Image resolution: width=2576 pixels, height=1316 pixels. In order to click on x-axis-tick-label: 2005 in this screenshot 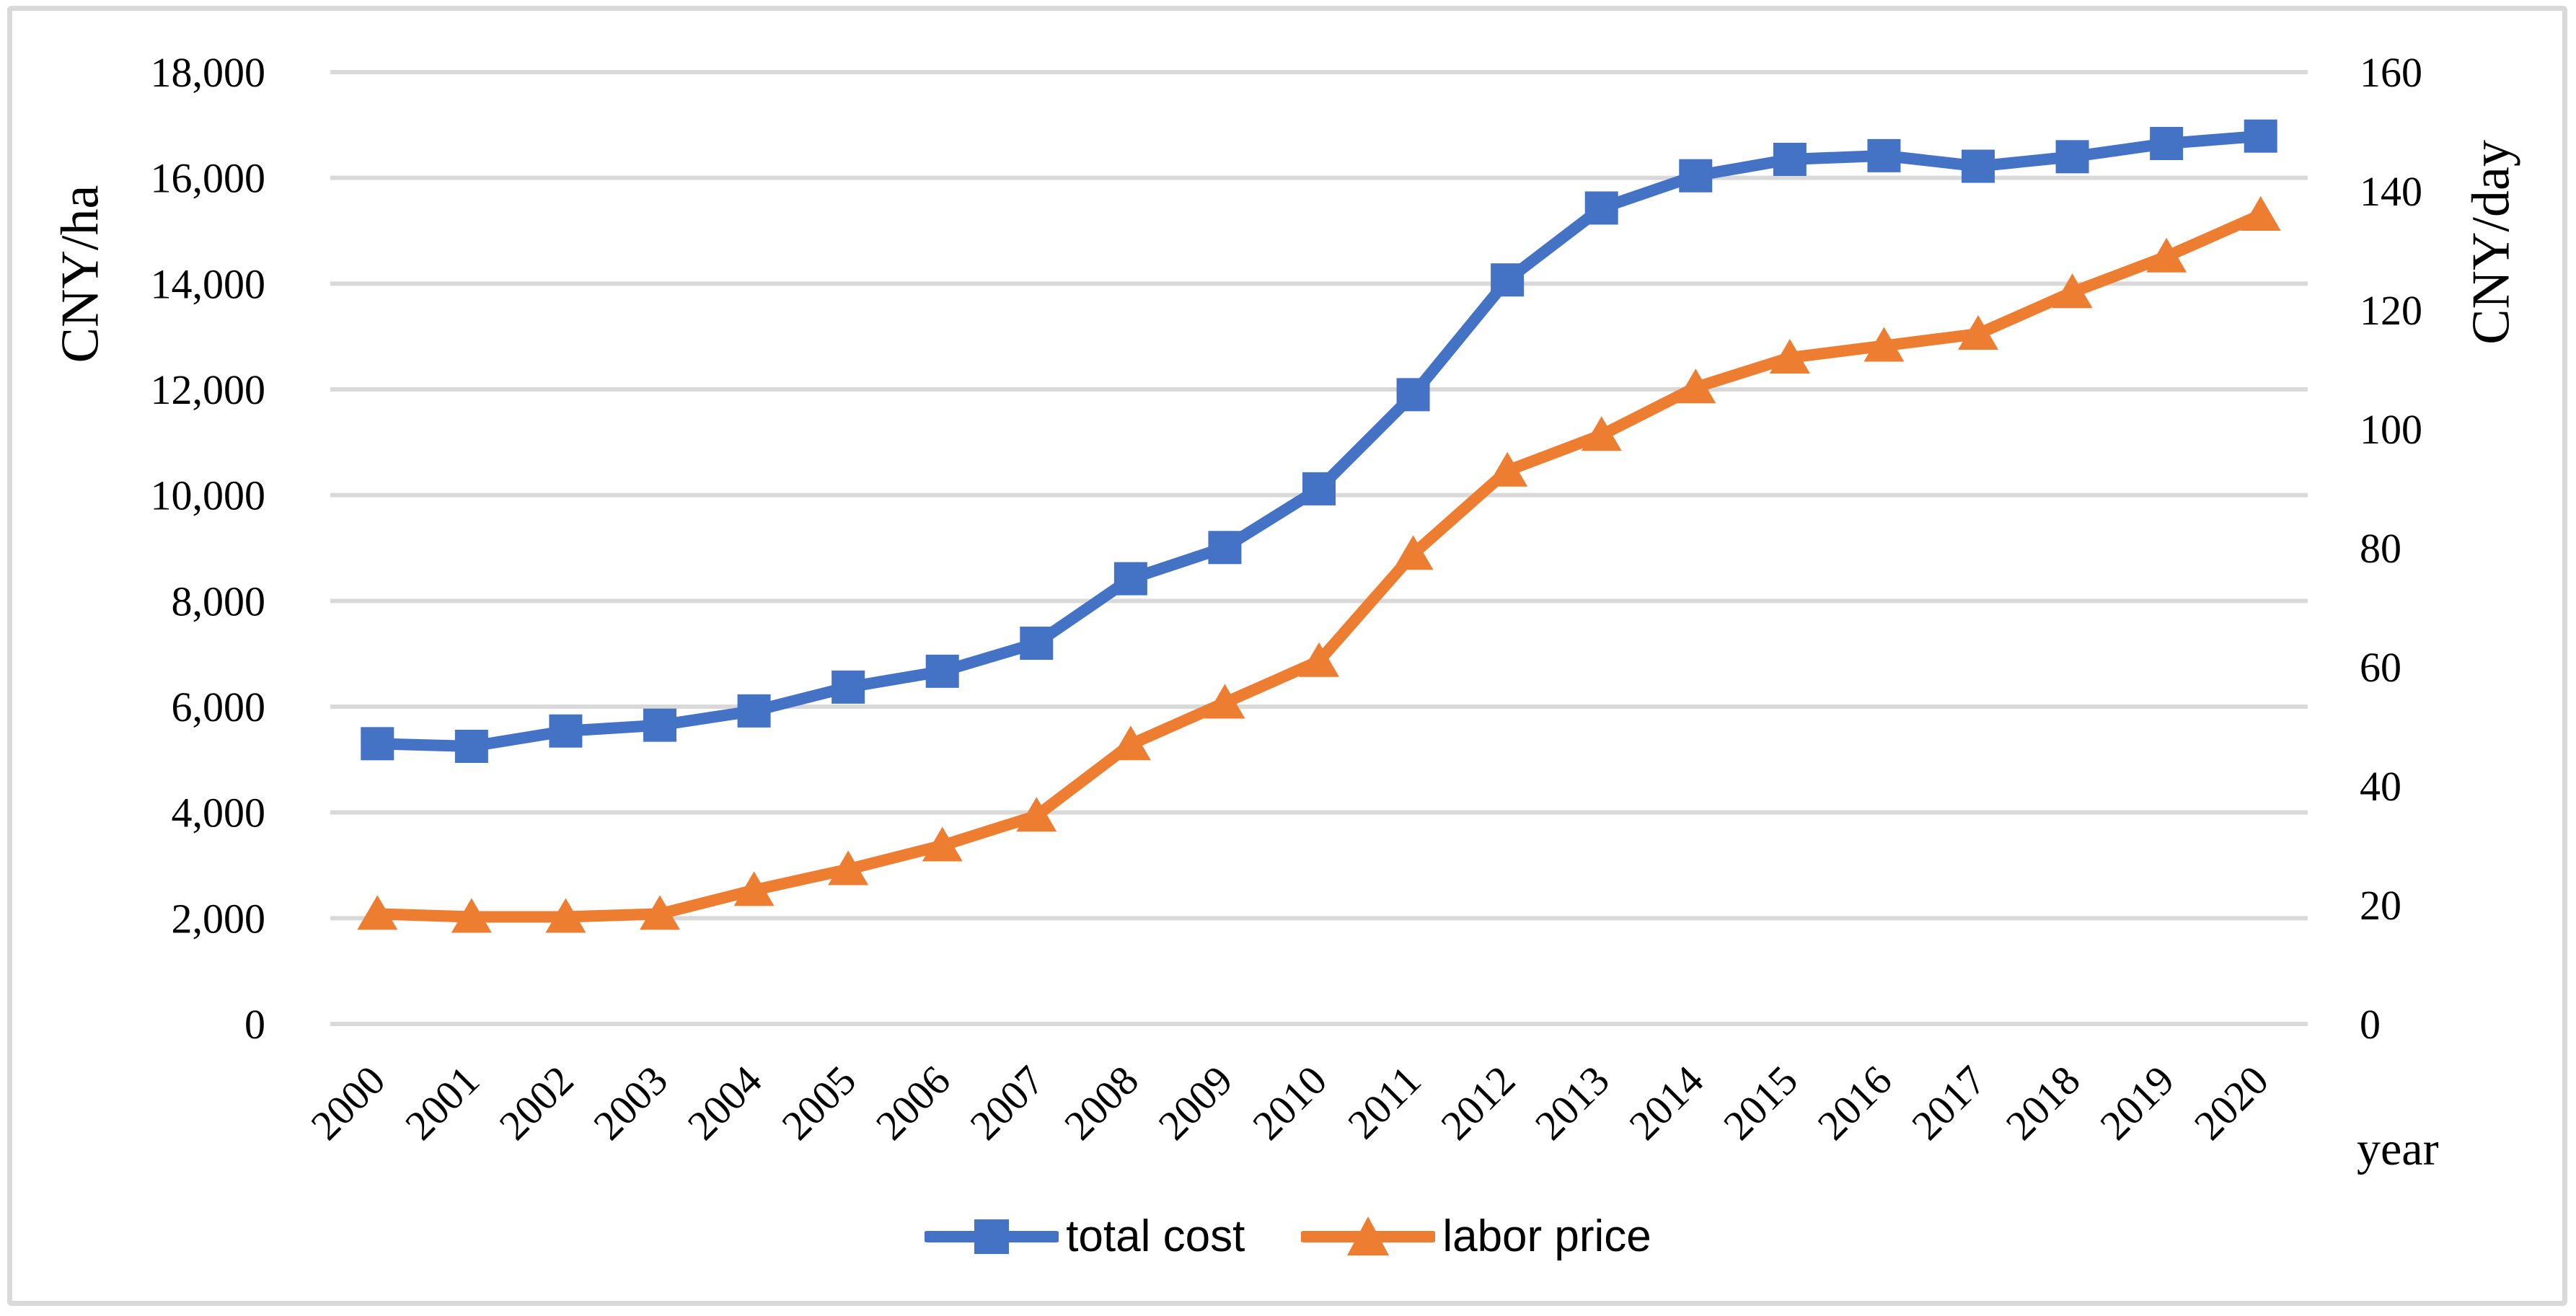, I will do `click(818, 1102)`.